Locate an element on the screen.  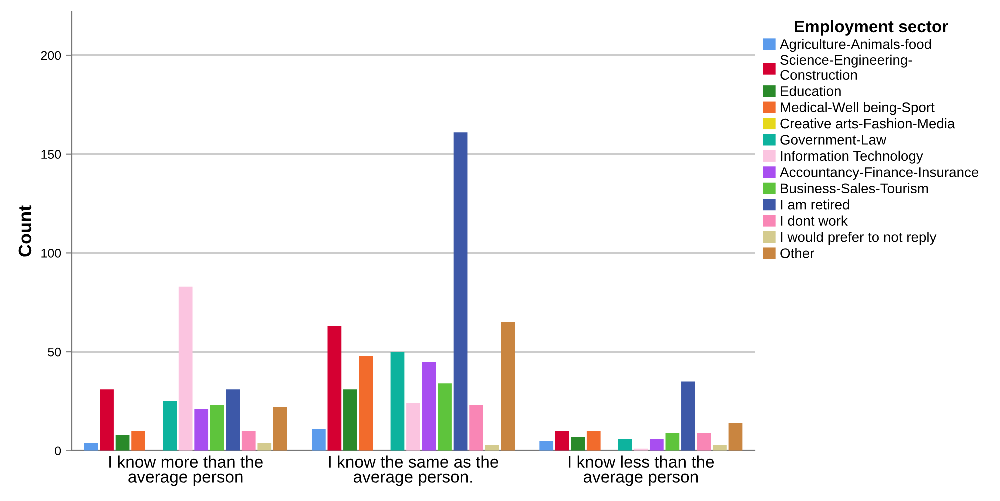
y-tick-label: 100 is located at coordinates (52, 253).